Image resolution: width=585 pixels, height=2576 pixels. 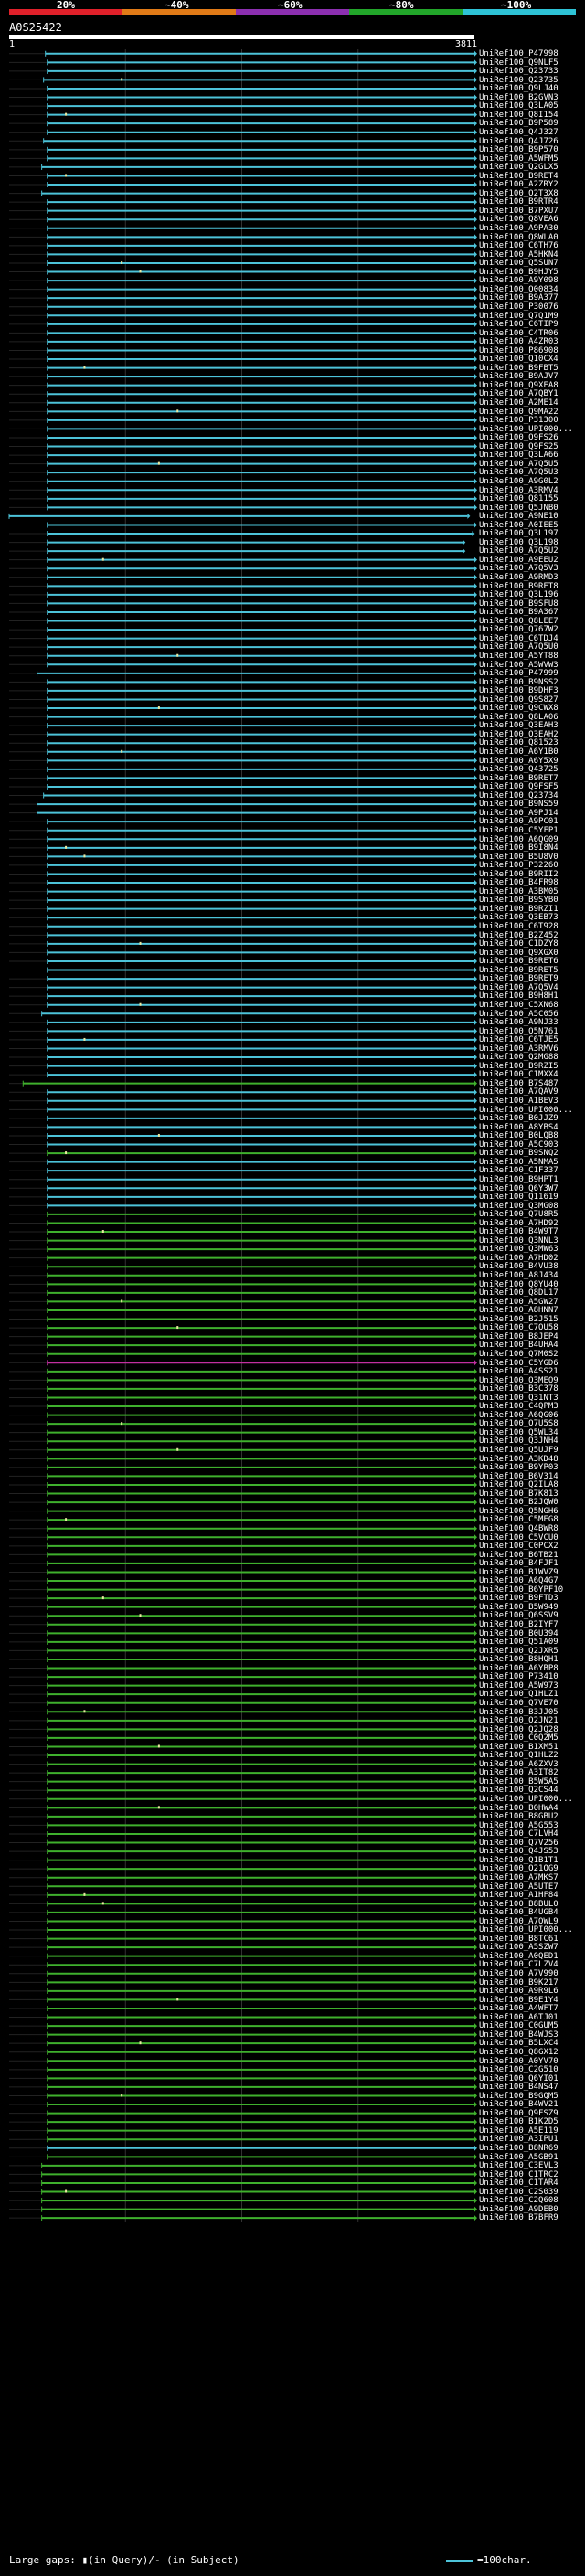 What do you see at coordinates (518, 2078) in the screenshot?
I see `hit-label: UniRef100_Q6YI01` at bounding box center [518, 2078].